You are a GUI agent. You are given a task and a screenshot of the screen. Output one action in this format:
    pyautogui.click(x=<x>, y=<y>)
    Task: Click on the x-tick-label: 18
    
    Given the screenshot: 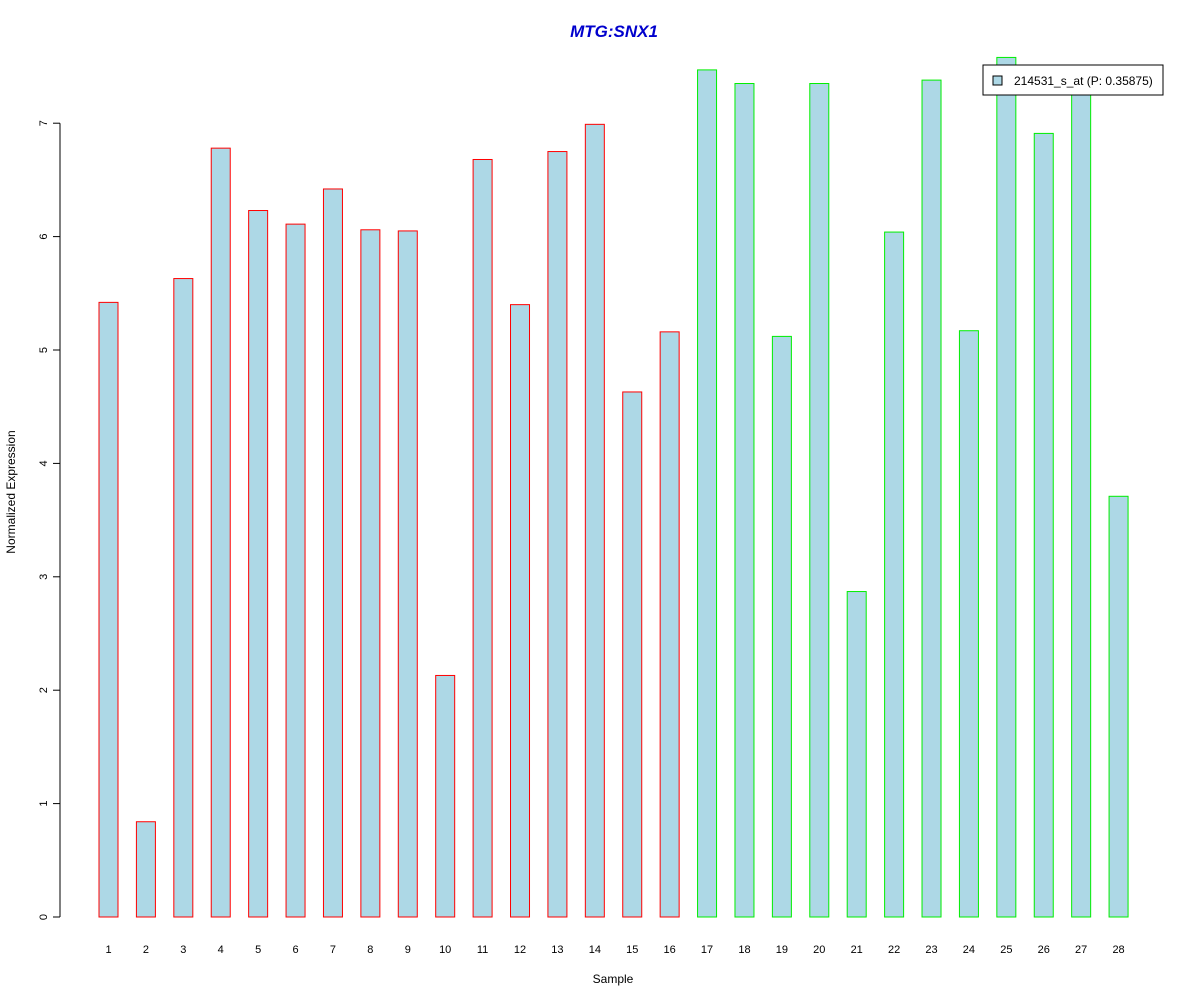 What is the action you would take?
    pyautogui.click(x=744, y=950)
    